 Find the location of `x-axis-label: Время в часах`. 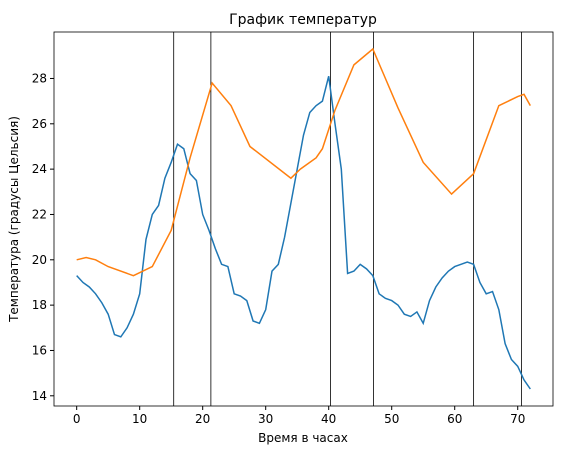

x-axis-label: Время в часах is located at coordinates (303, 438).